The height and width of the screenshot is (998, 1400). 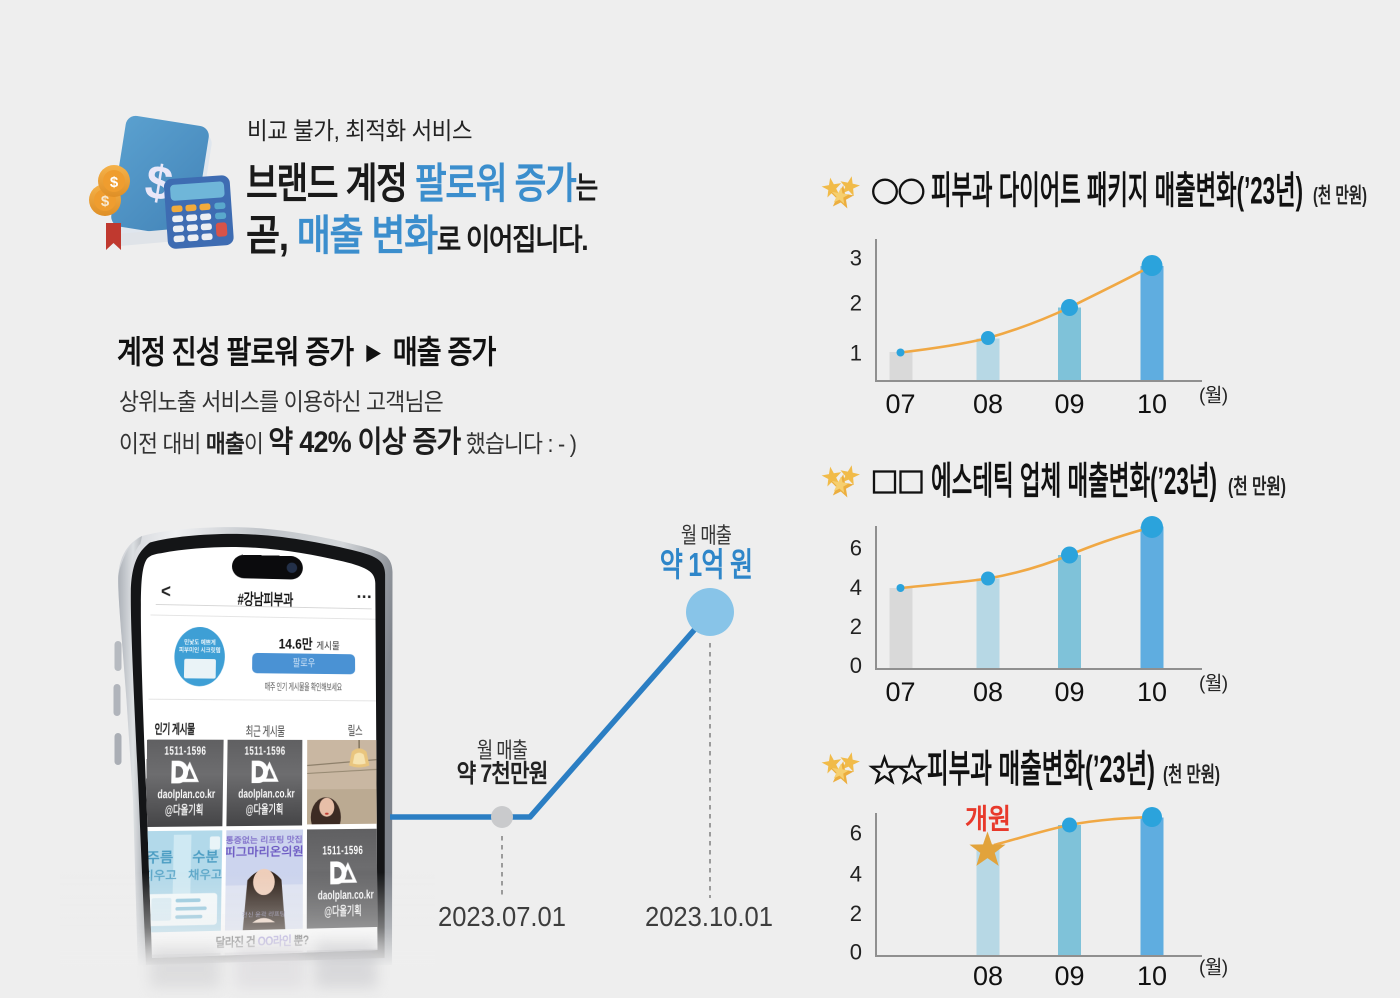 I want to click on svg-text: 3, so click(x=856, y=258).